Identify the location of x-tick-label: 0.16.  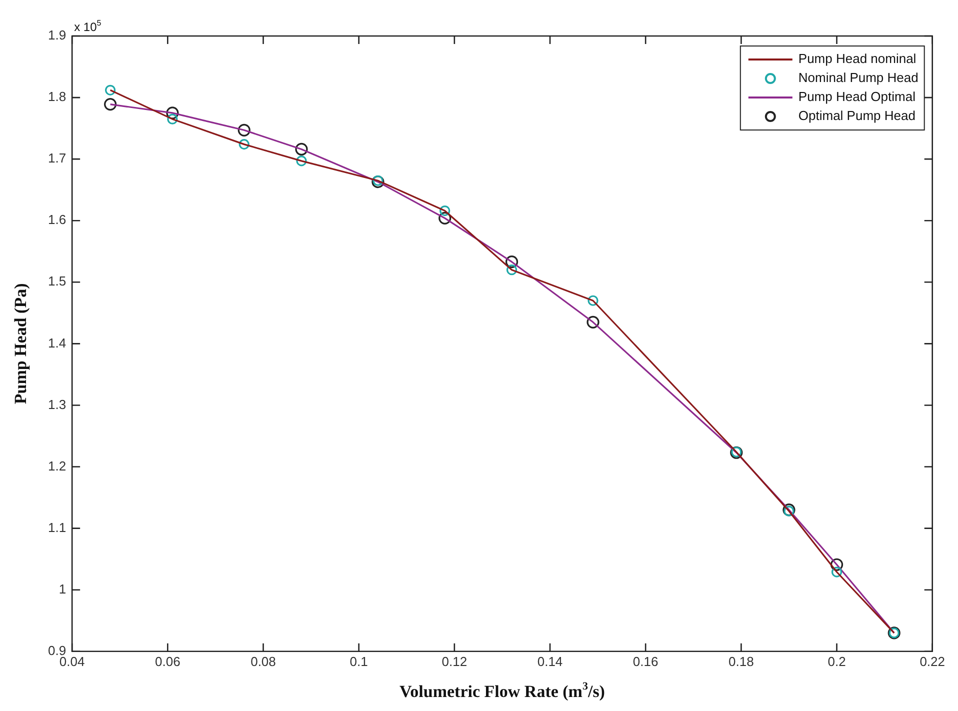
(645, 661).